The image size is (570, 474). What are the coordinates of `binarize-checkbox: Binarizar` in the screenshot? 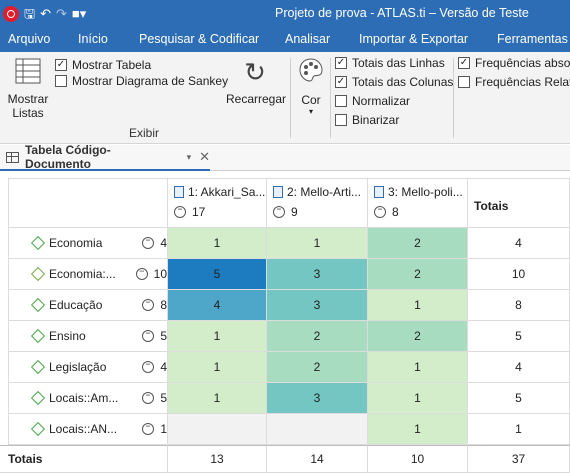 It's located at (367, 120).